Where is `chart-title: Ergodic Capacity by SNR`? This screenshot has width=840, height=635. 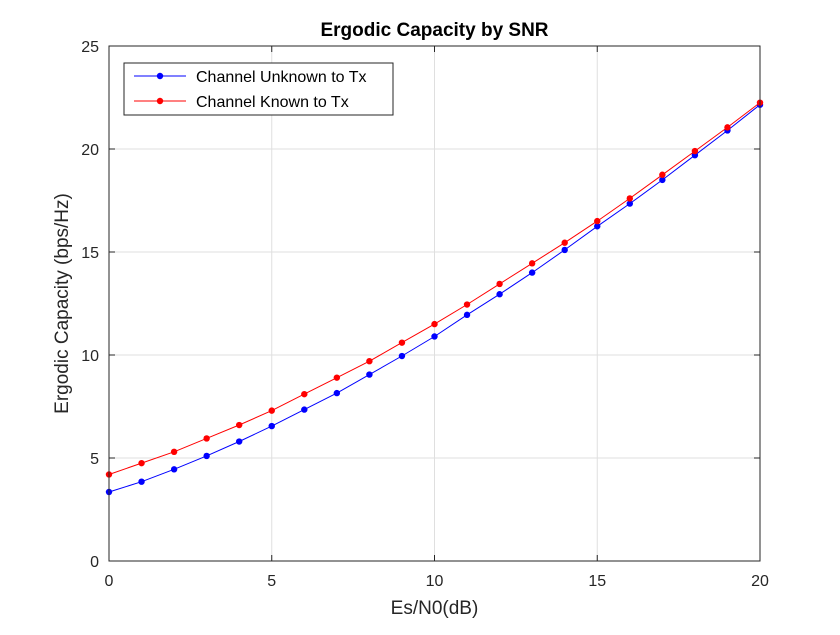 chart-title: Ergodic Capacity by SNR is located at coordinates (434, 30).